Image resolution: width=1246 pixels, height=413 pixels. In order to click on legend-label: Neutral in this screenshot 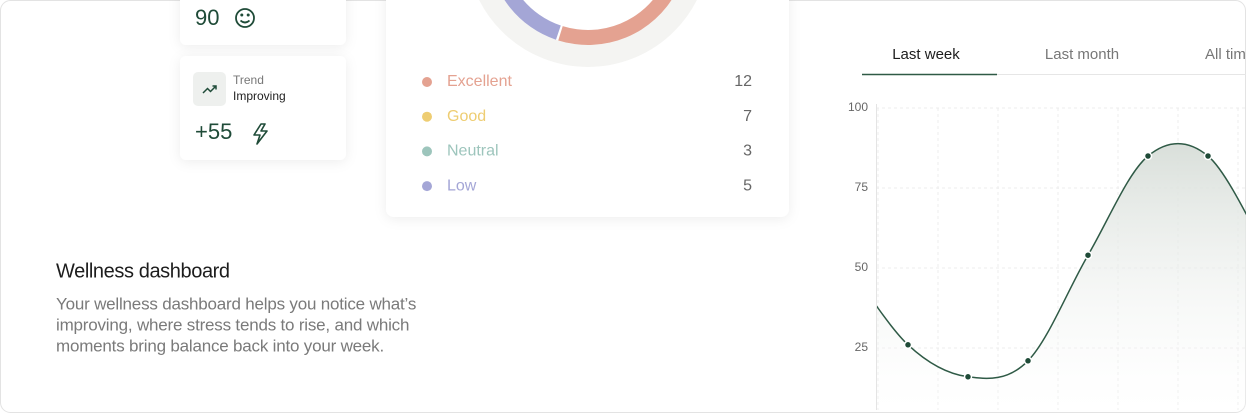, I will do `click(473, 151)`.